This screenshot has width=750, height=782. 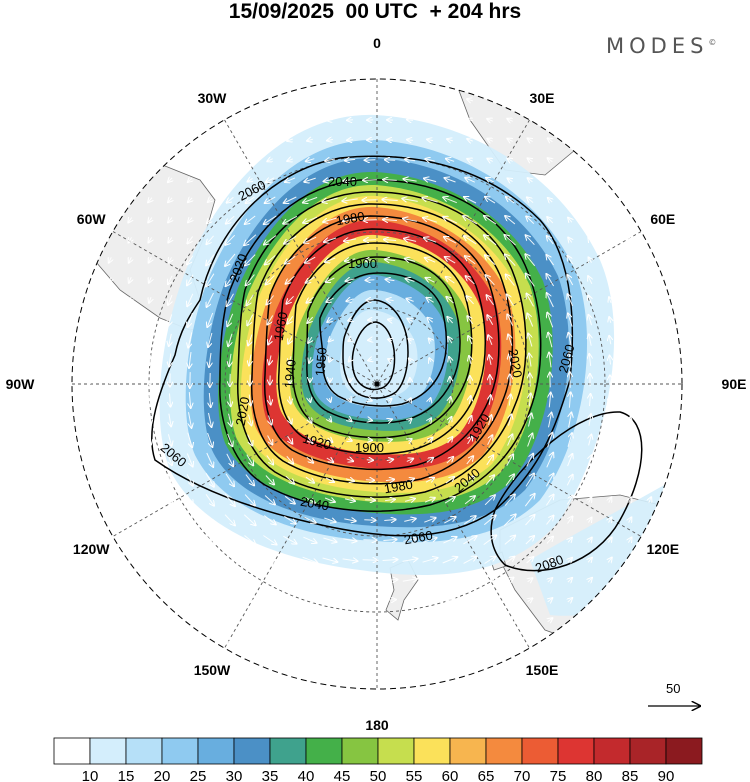 What do you see at coordinates (515, 363) in the screenshot?
I see `contour-label: 2020` at bounding box center [515, 363].